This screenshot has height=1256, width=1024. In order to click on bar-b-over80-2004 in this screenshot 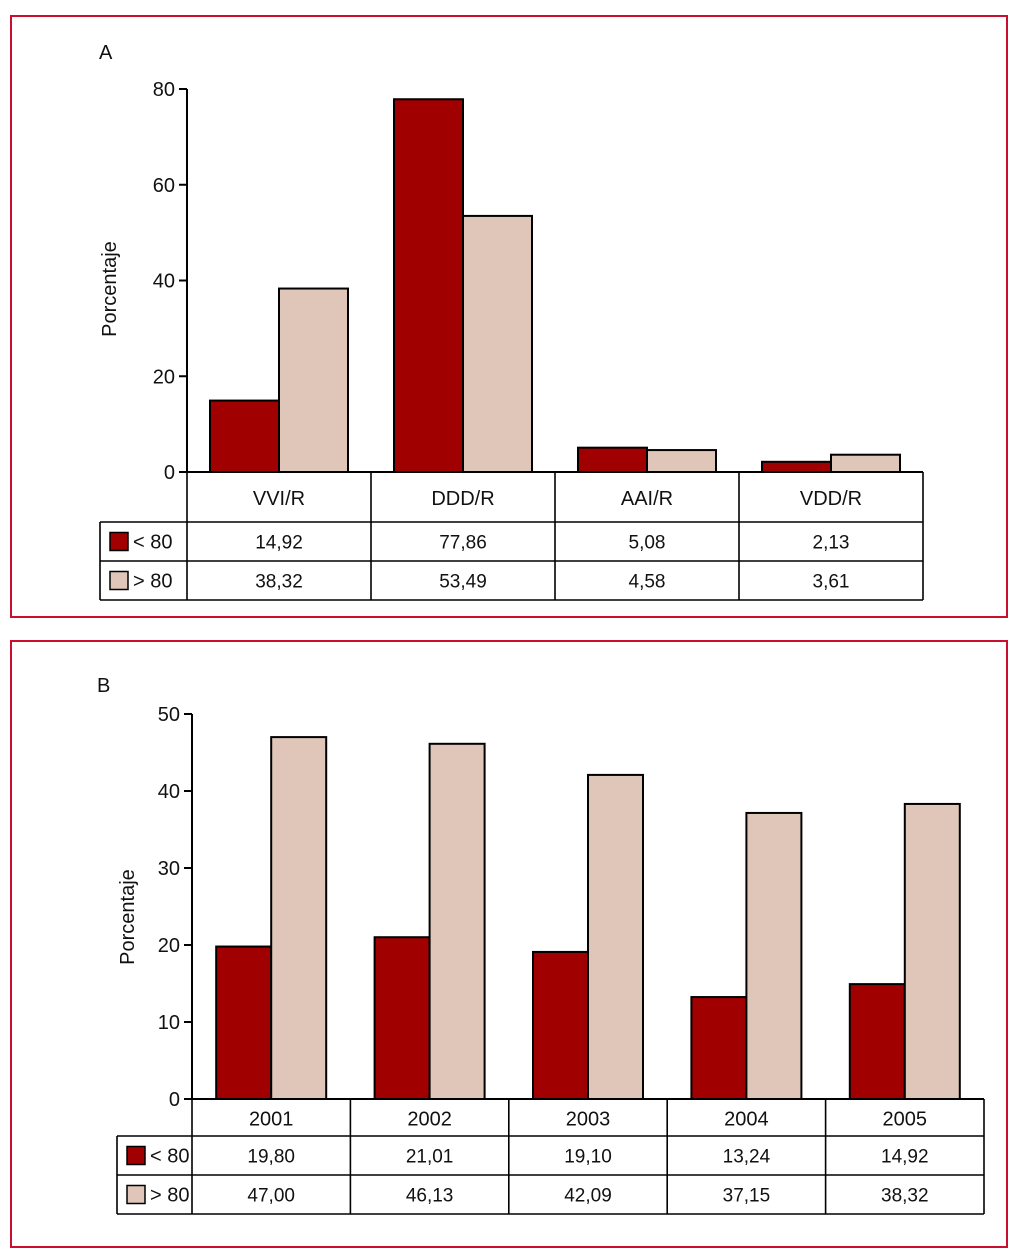, I will do `click(774, 955)`.